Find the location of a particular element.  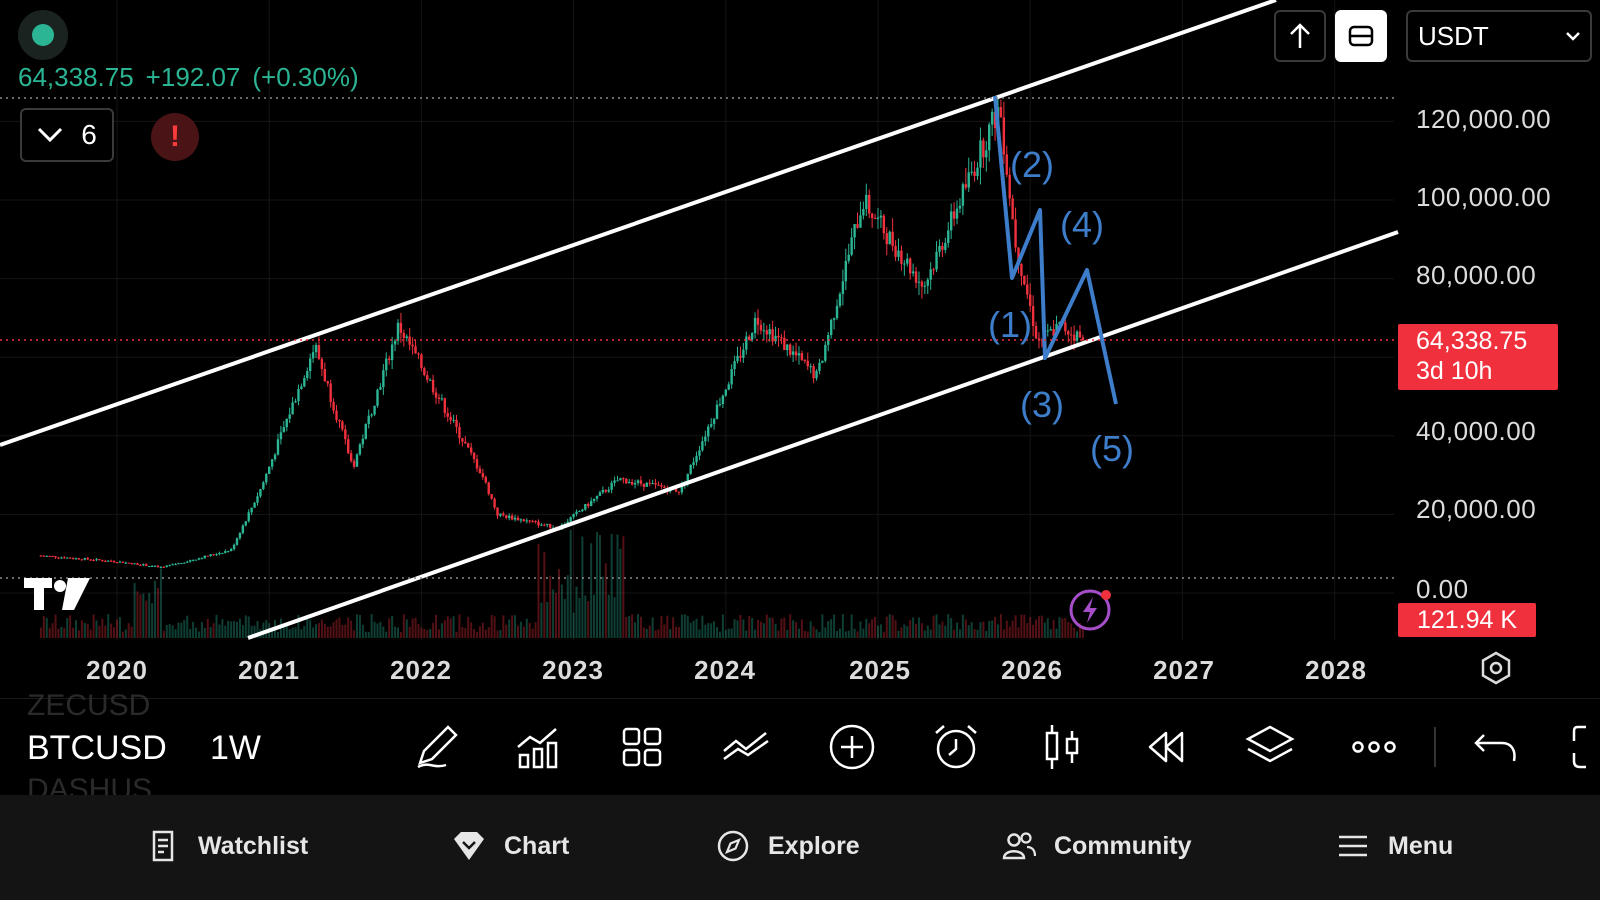

auto-scale-button is located at coordinates (1361, 36).